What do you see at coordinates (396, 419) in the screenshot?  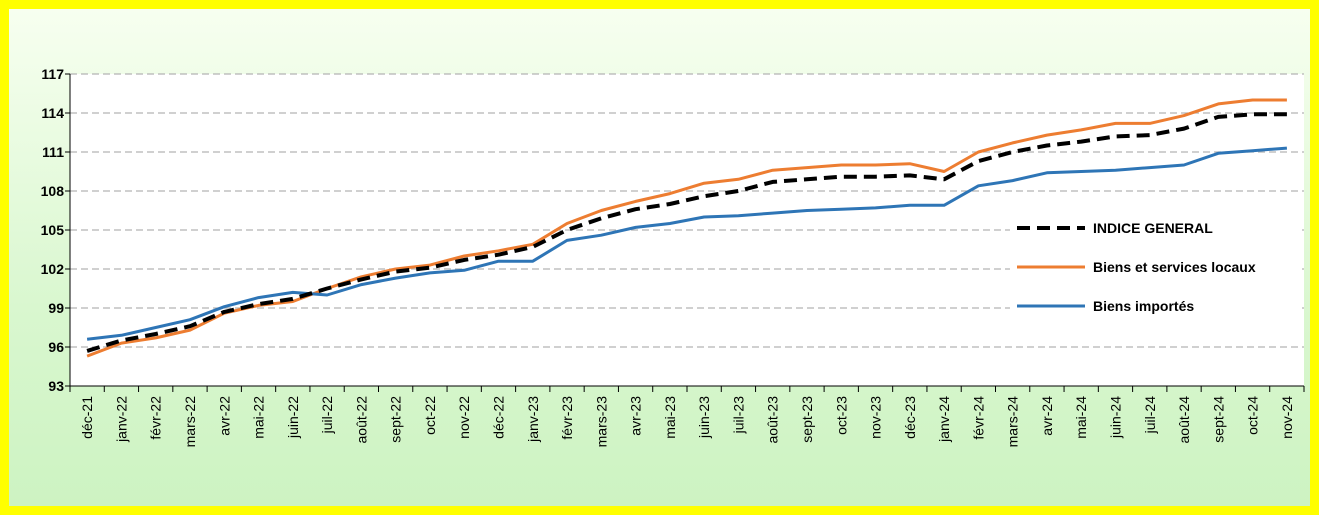 I see `x-tick-label: sept-22` at bounding box center [396, 419].